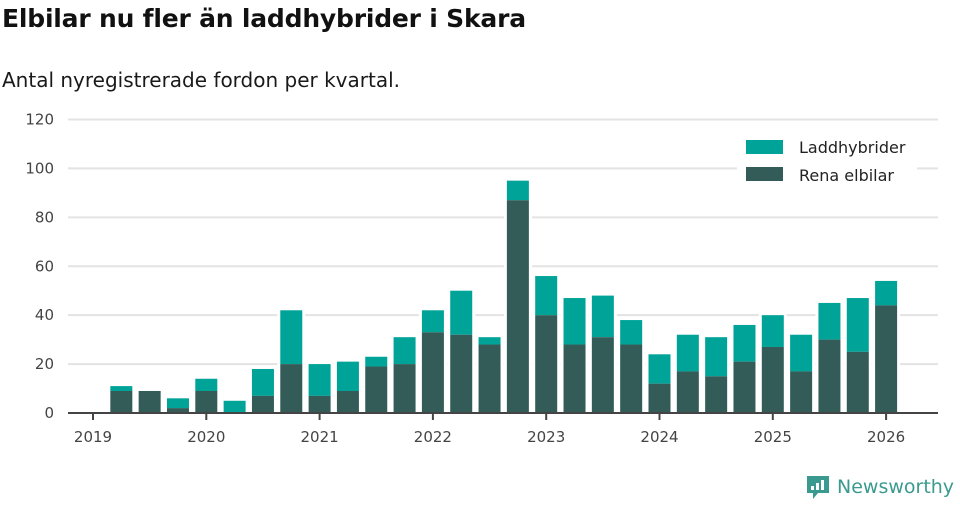 This screenshot has height=505, width=960. What do you see at coordinates (44, 266) in the screenshot?
I see `y-tick-label: 60` at bounding box center [44, 266].